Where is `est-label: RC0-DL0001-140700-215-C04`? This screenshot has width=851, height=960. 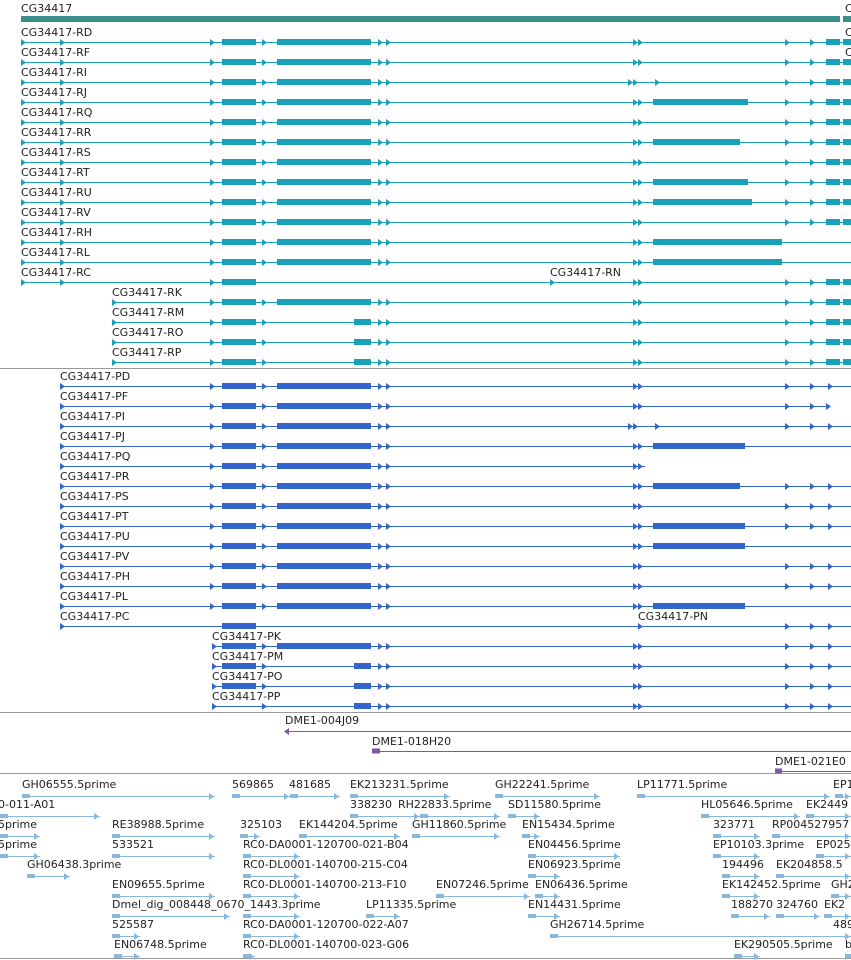 est-label: RC0-DL0001-140700-215-C04 is located at coordinates (325, 864).